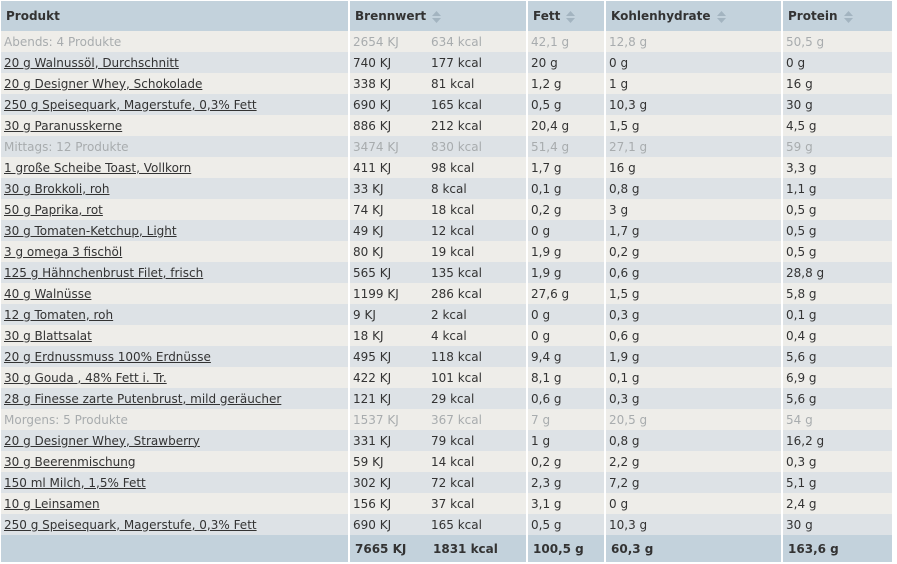 This screenshot has height=564, width=897. What do you see at coordinates (567, 440) in the screenshot?
I see `fett-cell: 1 g` at bounding box center [567, 440].